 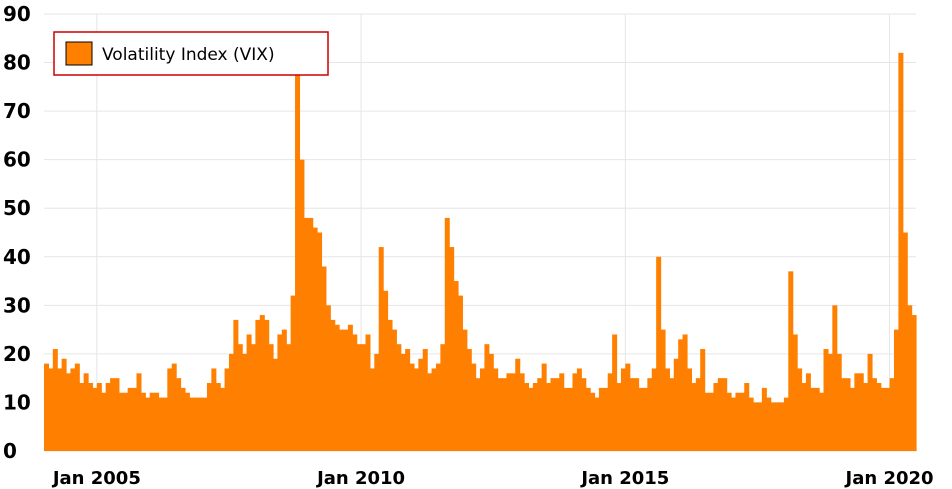 What do you see at coordinates (10, 451) in the screenshot?
I see `y-tick-label: 0` at bounding box center [10, 451].